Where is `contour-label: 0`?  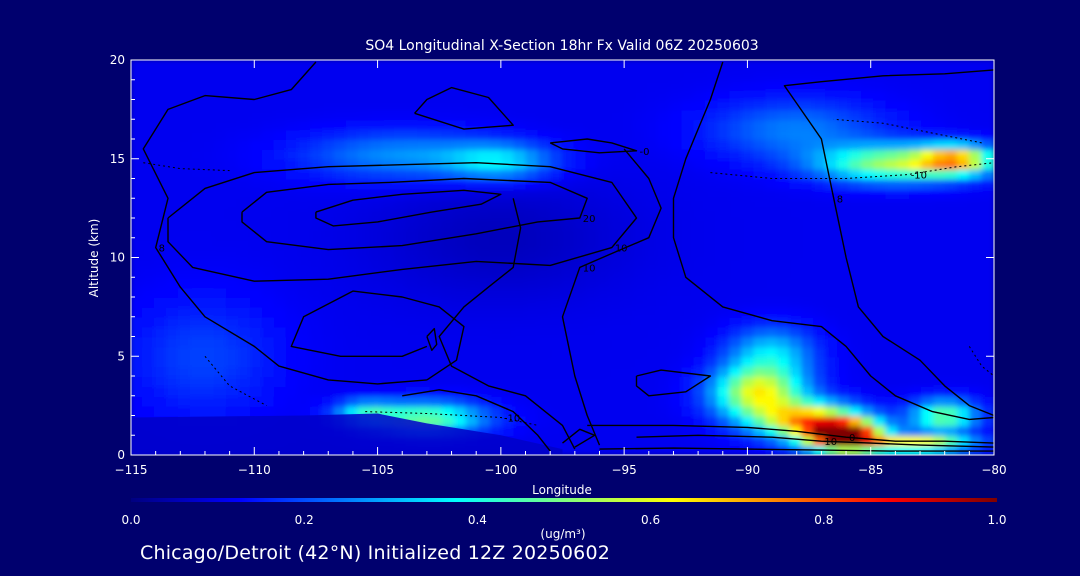 contour-label: 0 is located at coordinates (852, 438).